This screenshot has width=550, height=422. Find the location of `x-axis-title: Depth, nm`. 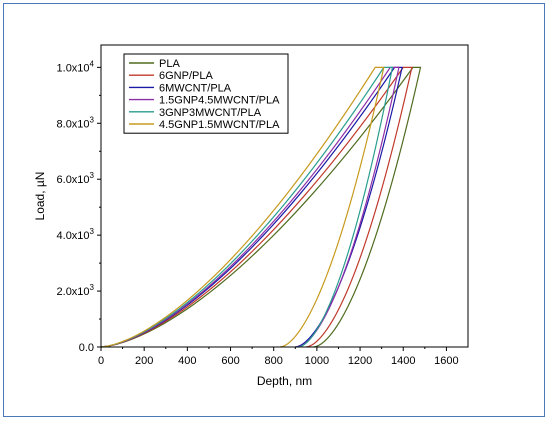

x-axis-title: Depth, nm is located at coordinates (284, 381).